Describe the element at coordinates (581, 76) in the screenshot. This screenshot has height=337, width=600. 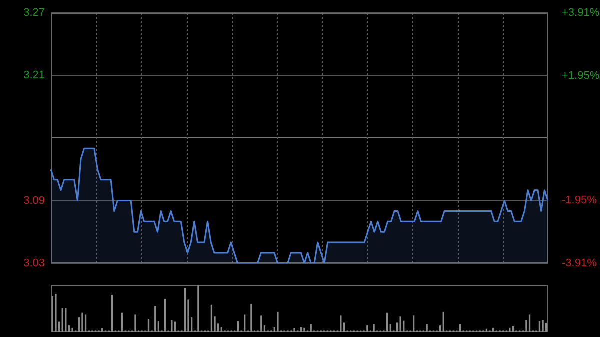
I see `y2-tick-label: +1.95%` at that location.